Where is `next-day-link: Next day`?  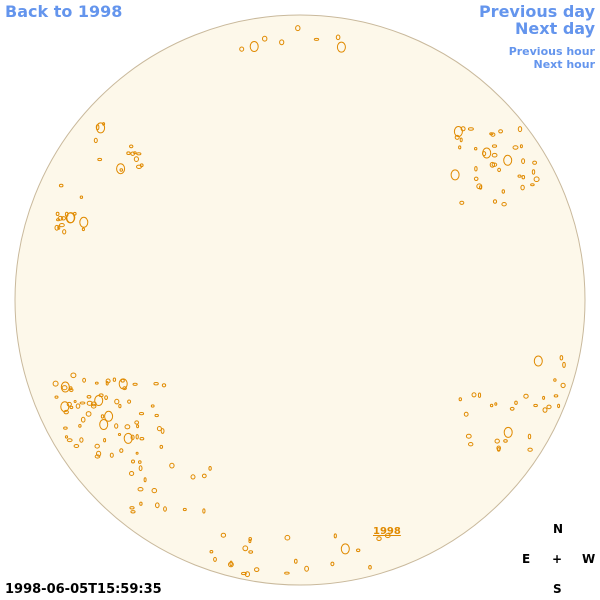 next-day-link: Next day is located at coordinates (555, 28).